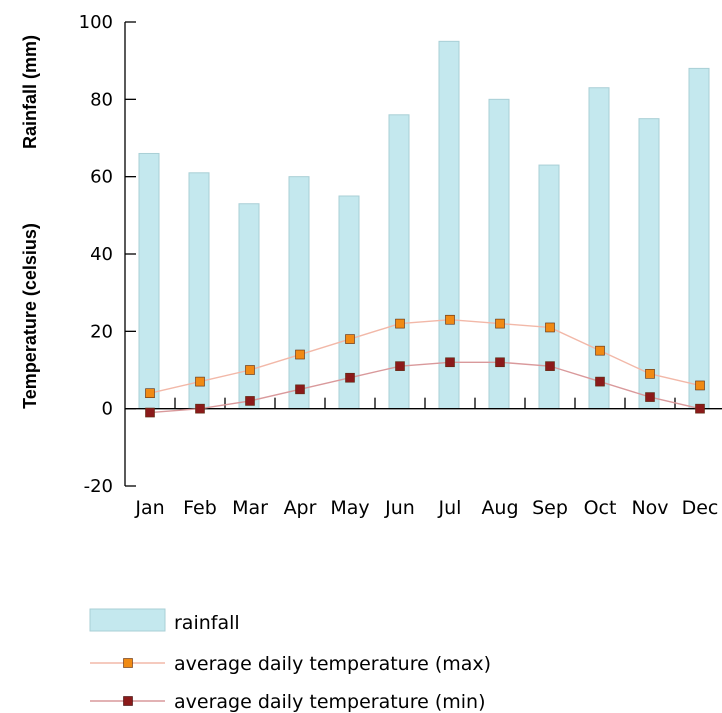 This screenshot has width=722, height=713. I want to click on rainfall-bar-dec, so click(699, 238).